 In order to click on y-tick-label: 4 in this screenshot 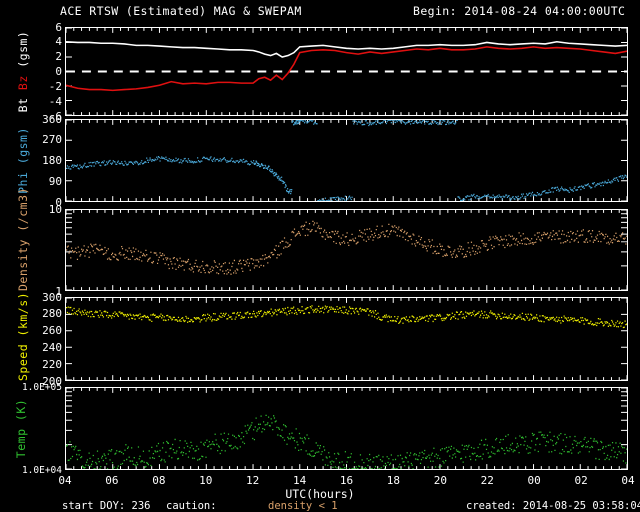, I will do `click(58, 42)`.